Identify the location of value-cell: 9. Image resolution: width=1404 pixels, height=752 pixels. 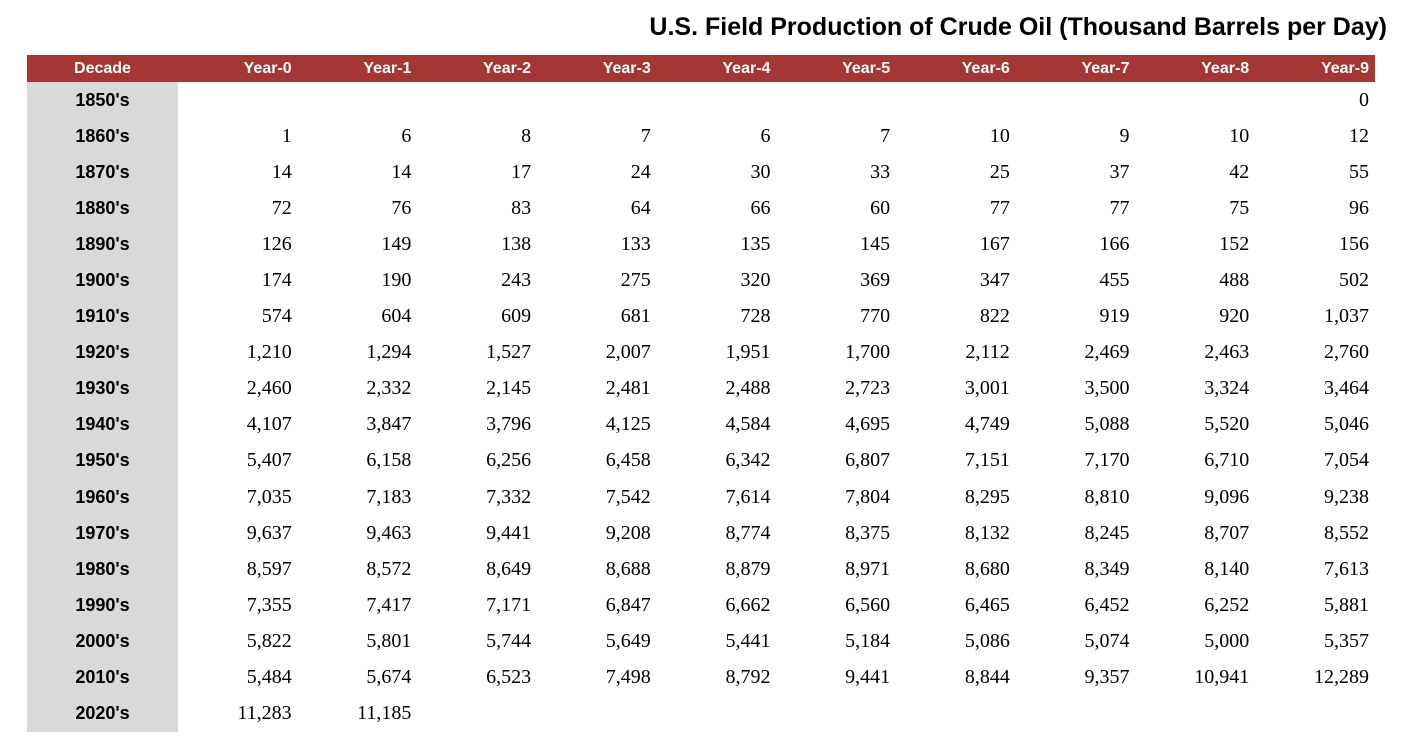
(1124, 135).